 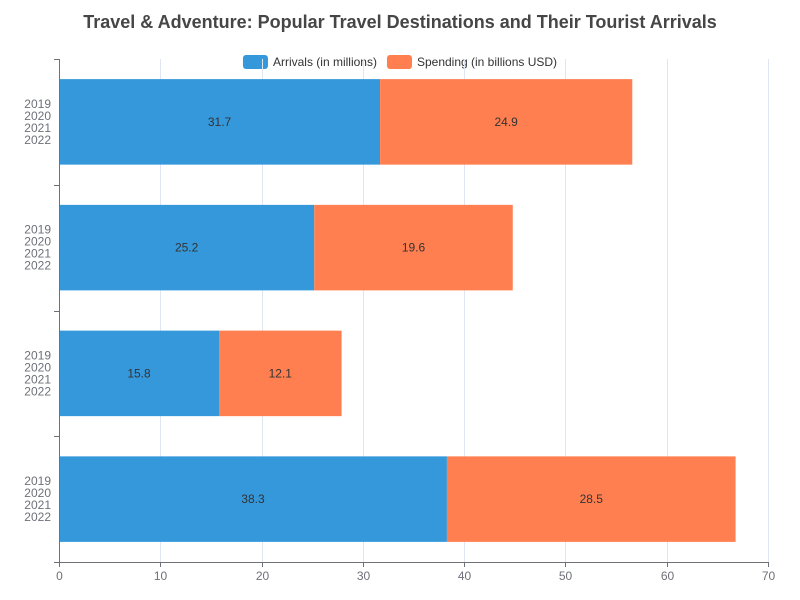 What do you see at coordinates (566, 576) in the screenshot?
I see `x-tick-label-50: 50` at bounding box center [566, 576].